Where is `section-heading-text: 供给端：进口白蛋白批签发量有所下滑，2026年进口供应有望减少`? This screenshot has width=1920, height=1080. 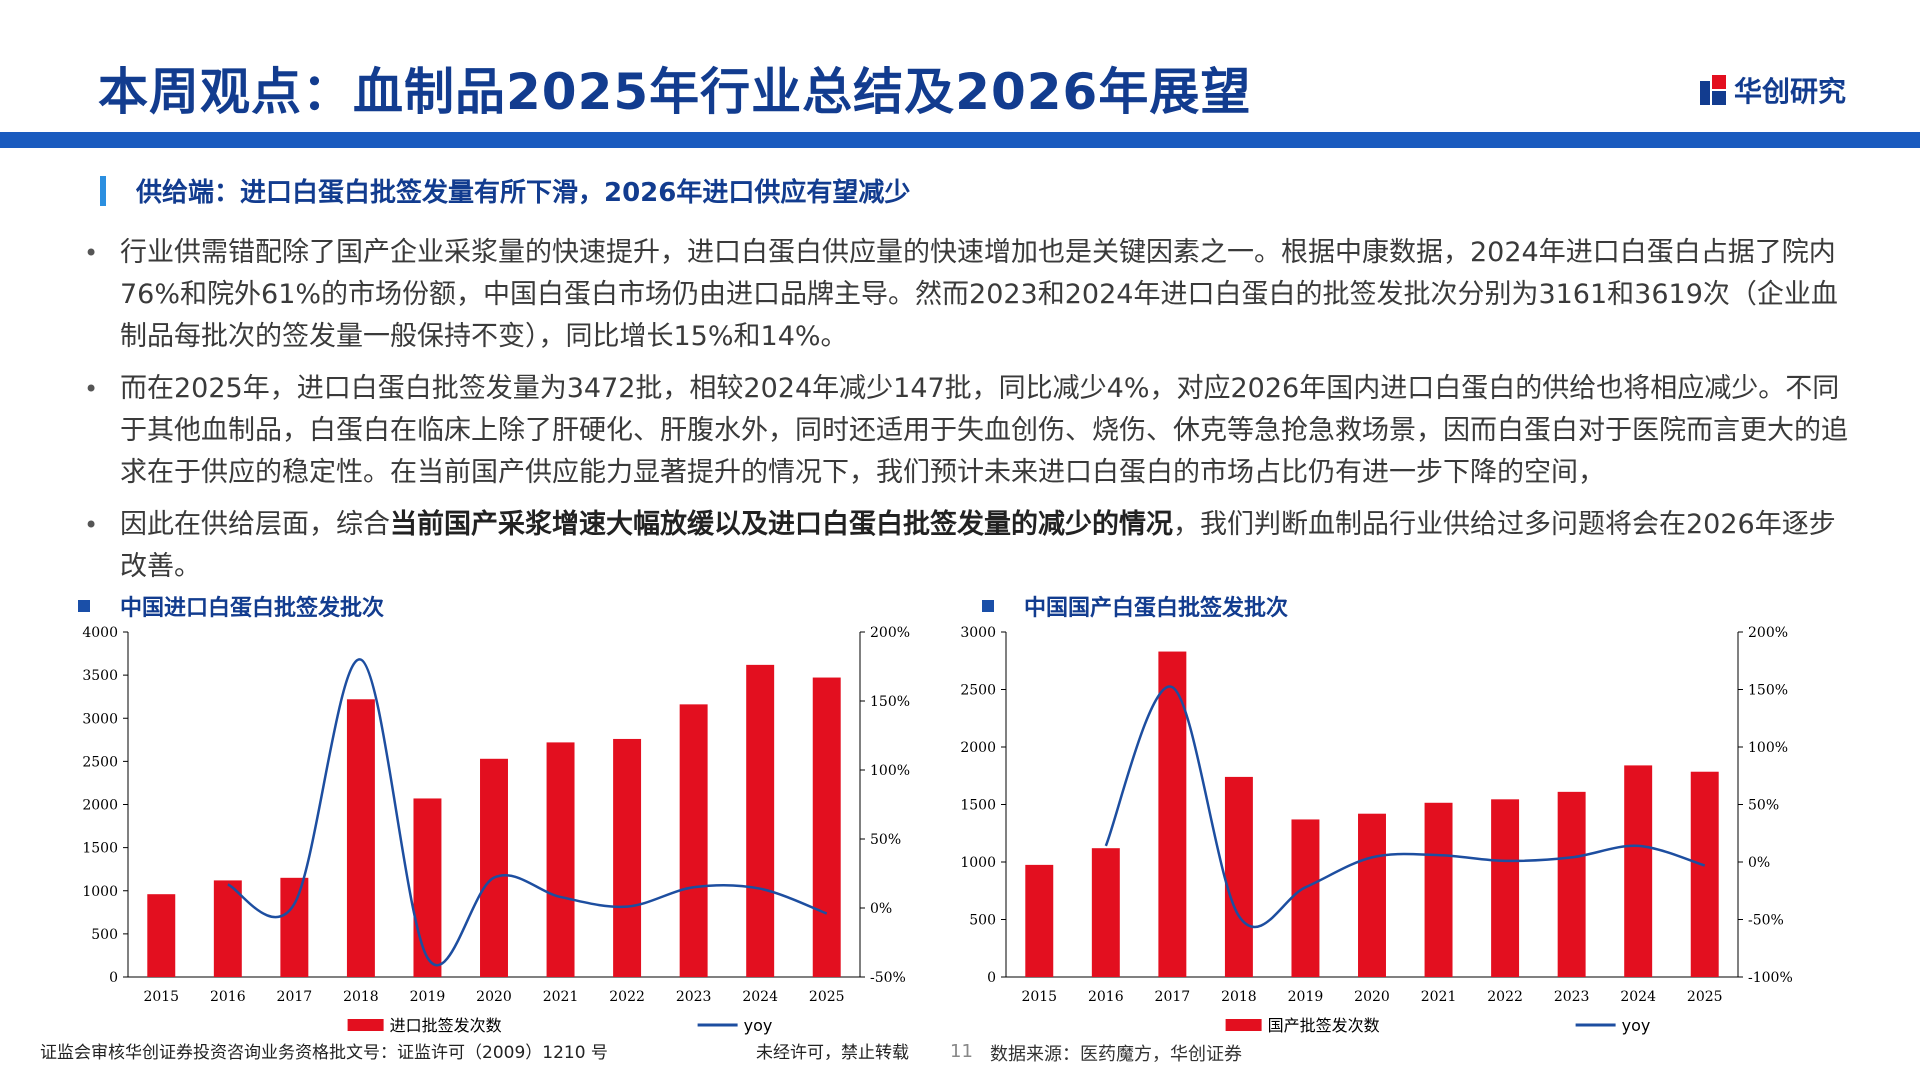 section-heading-text: 供给端：进口白蛋白批签发量有所下滑，2026年进口供应有望减少 is located at coordinates (523, 193).